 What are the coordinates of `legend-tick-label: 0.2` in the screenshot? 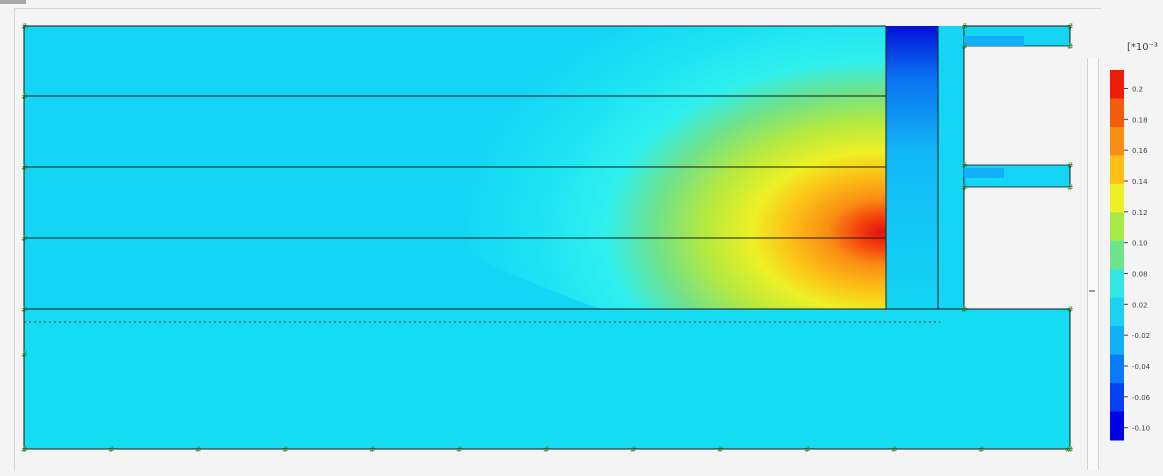 It's located at (1137, 90).